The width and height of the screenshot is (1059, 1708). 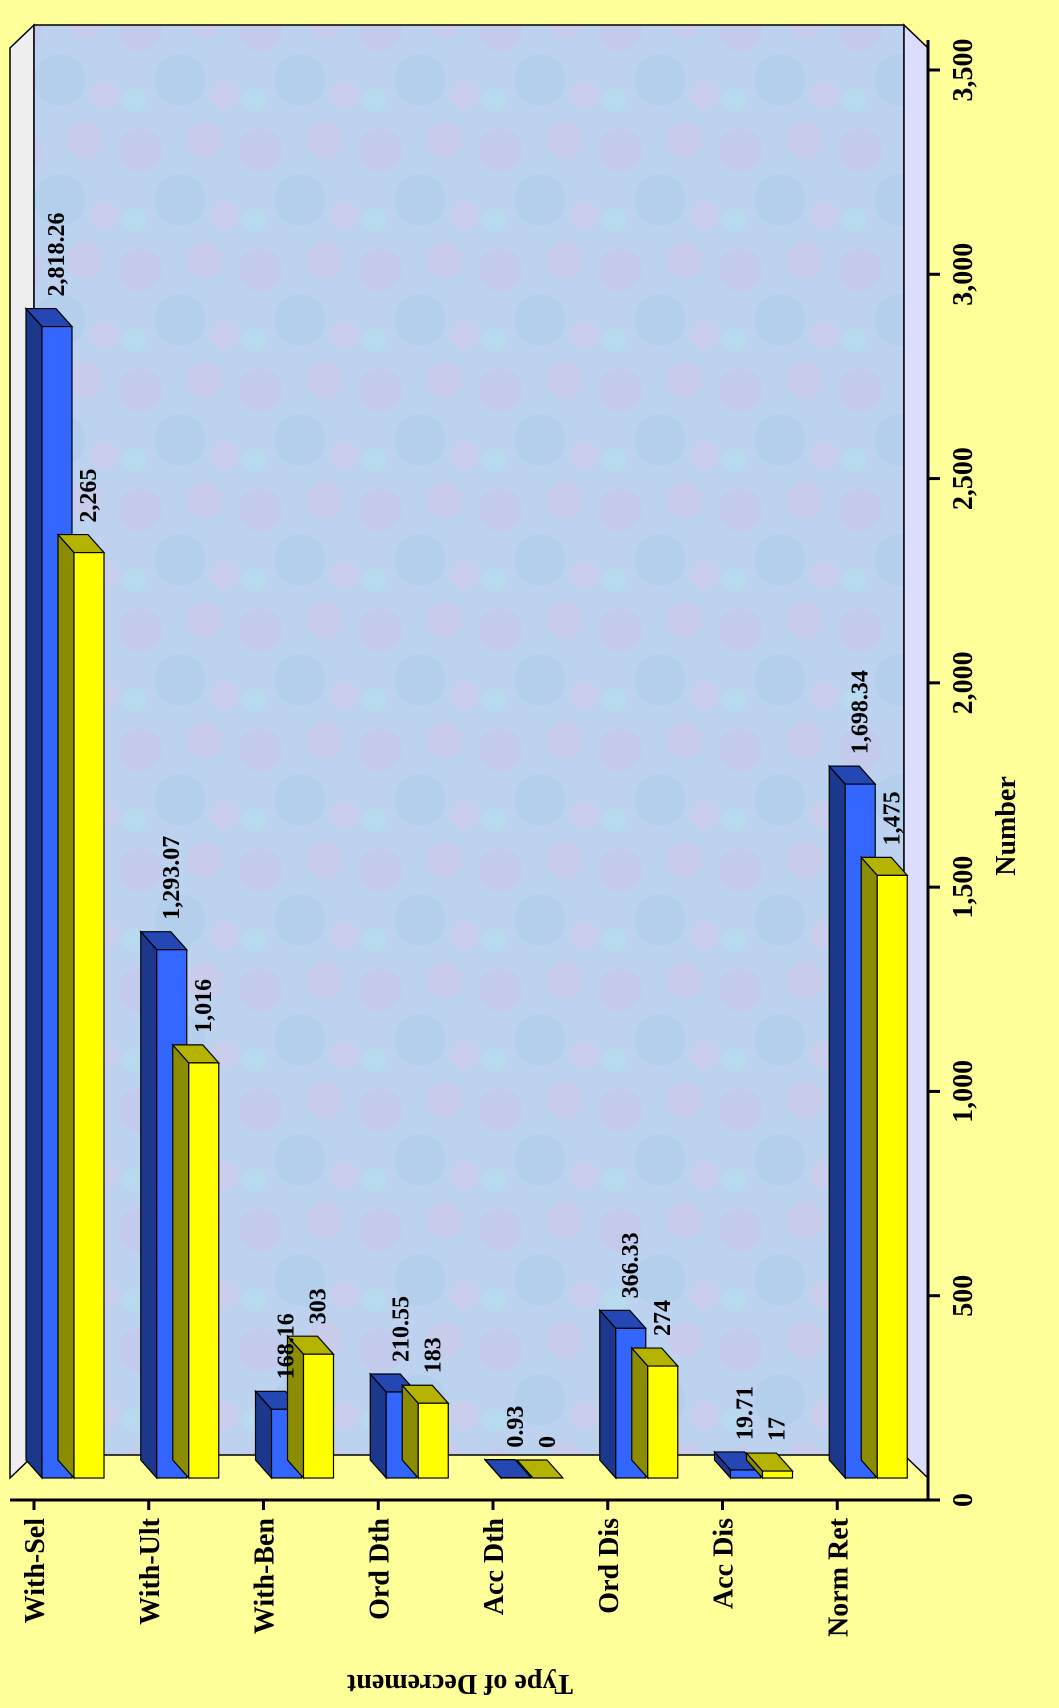 What do you see at coordinates (963, 274) in the screenshot?
I see `value-tick-label-3000: 3,000` at bounding box center [963, 274].